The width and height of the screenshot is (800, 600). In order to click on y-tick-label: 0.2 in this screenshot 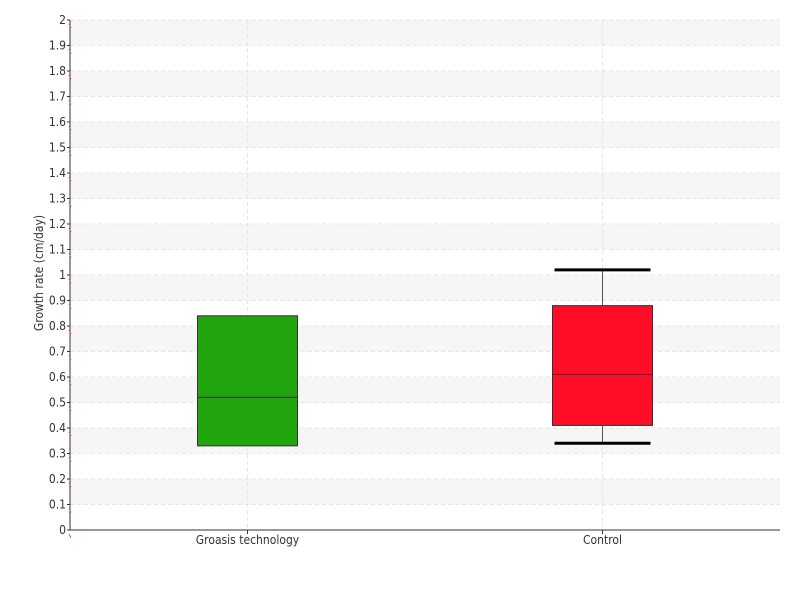, I will do `click(57, 479)`.